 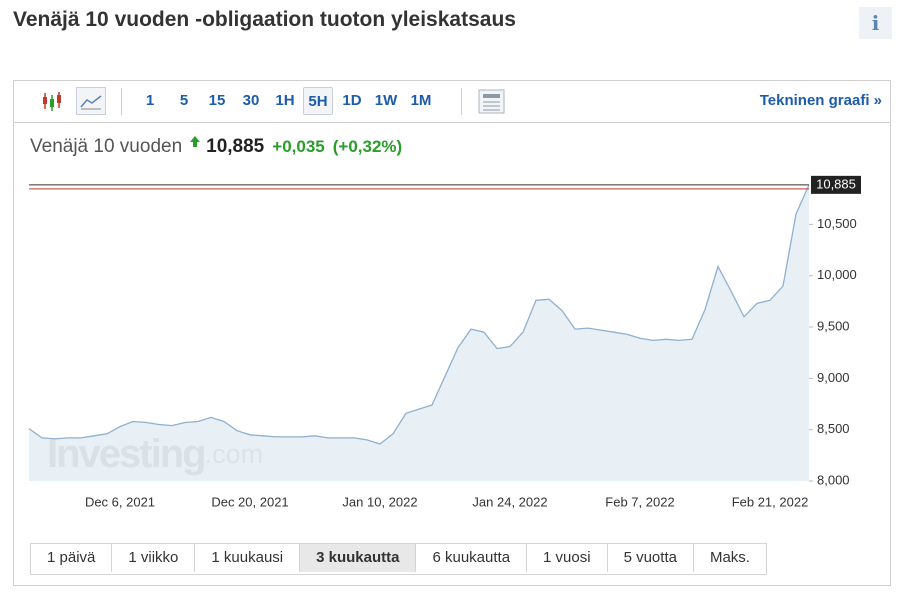 I want to click on x-tick-label: Jan 10, 2022, so click(x=379, y=501).